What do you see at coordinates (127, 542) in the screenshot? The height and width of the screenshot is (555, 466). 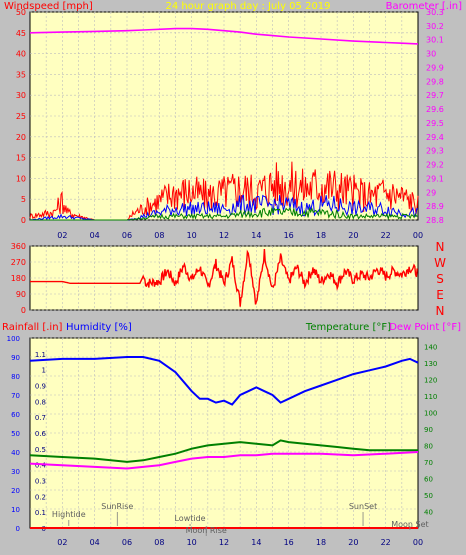 I see `temp-x-tick-06: 06` at bounding box center [127, 542].